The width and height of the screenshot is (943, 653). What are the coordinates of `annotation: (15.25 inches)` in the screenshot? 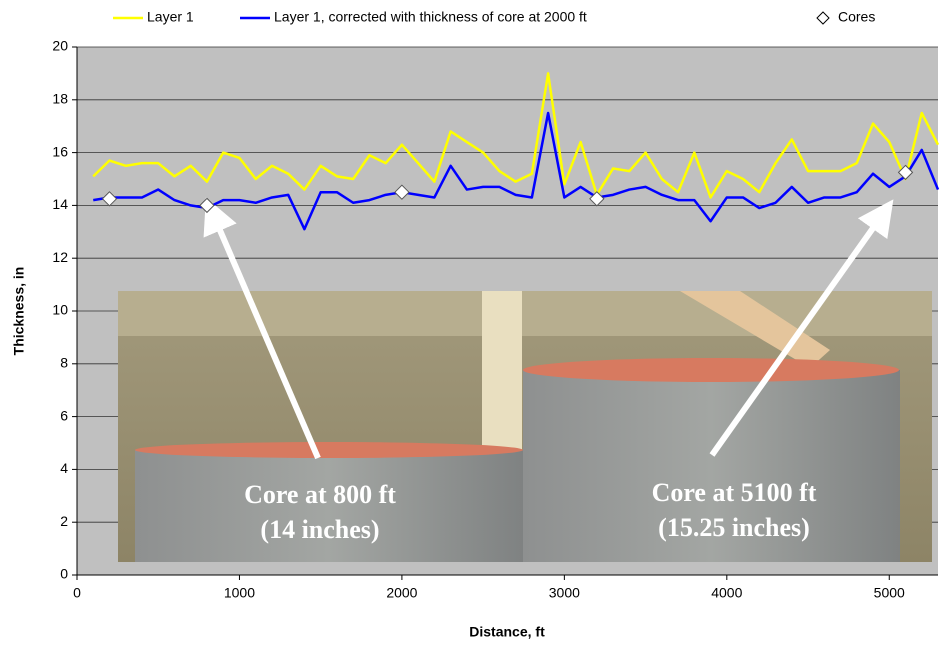 It's located at (734, 527).